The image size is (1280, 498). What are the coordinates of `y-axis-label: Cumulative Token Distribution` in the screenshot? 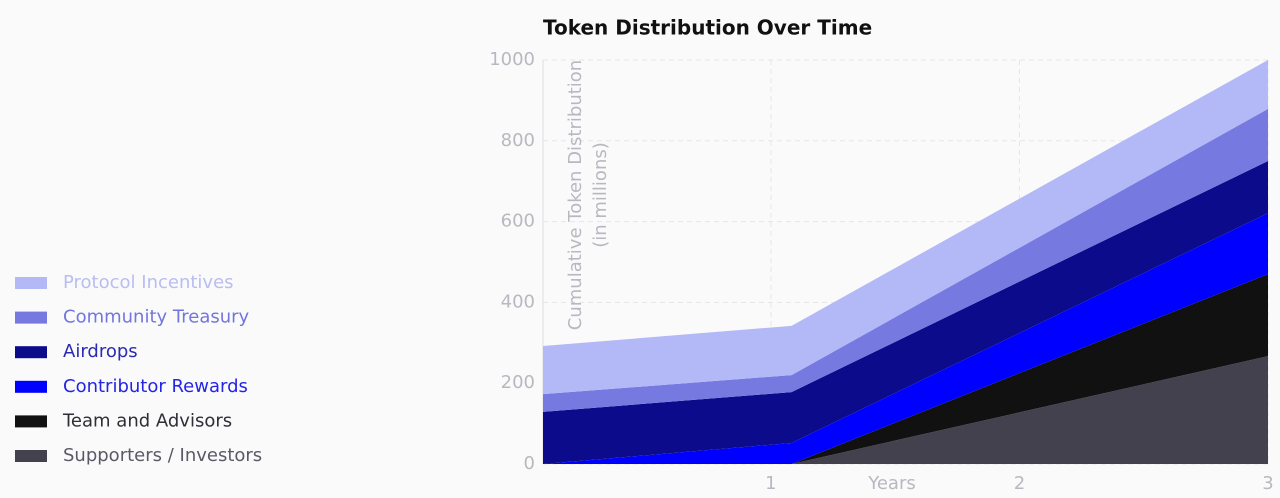 It's located at (575, 195).